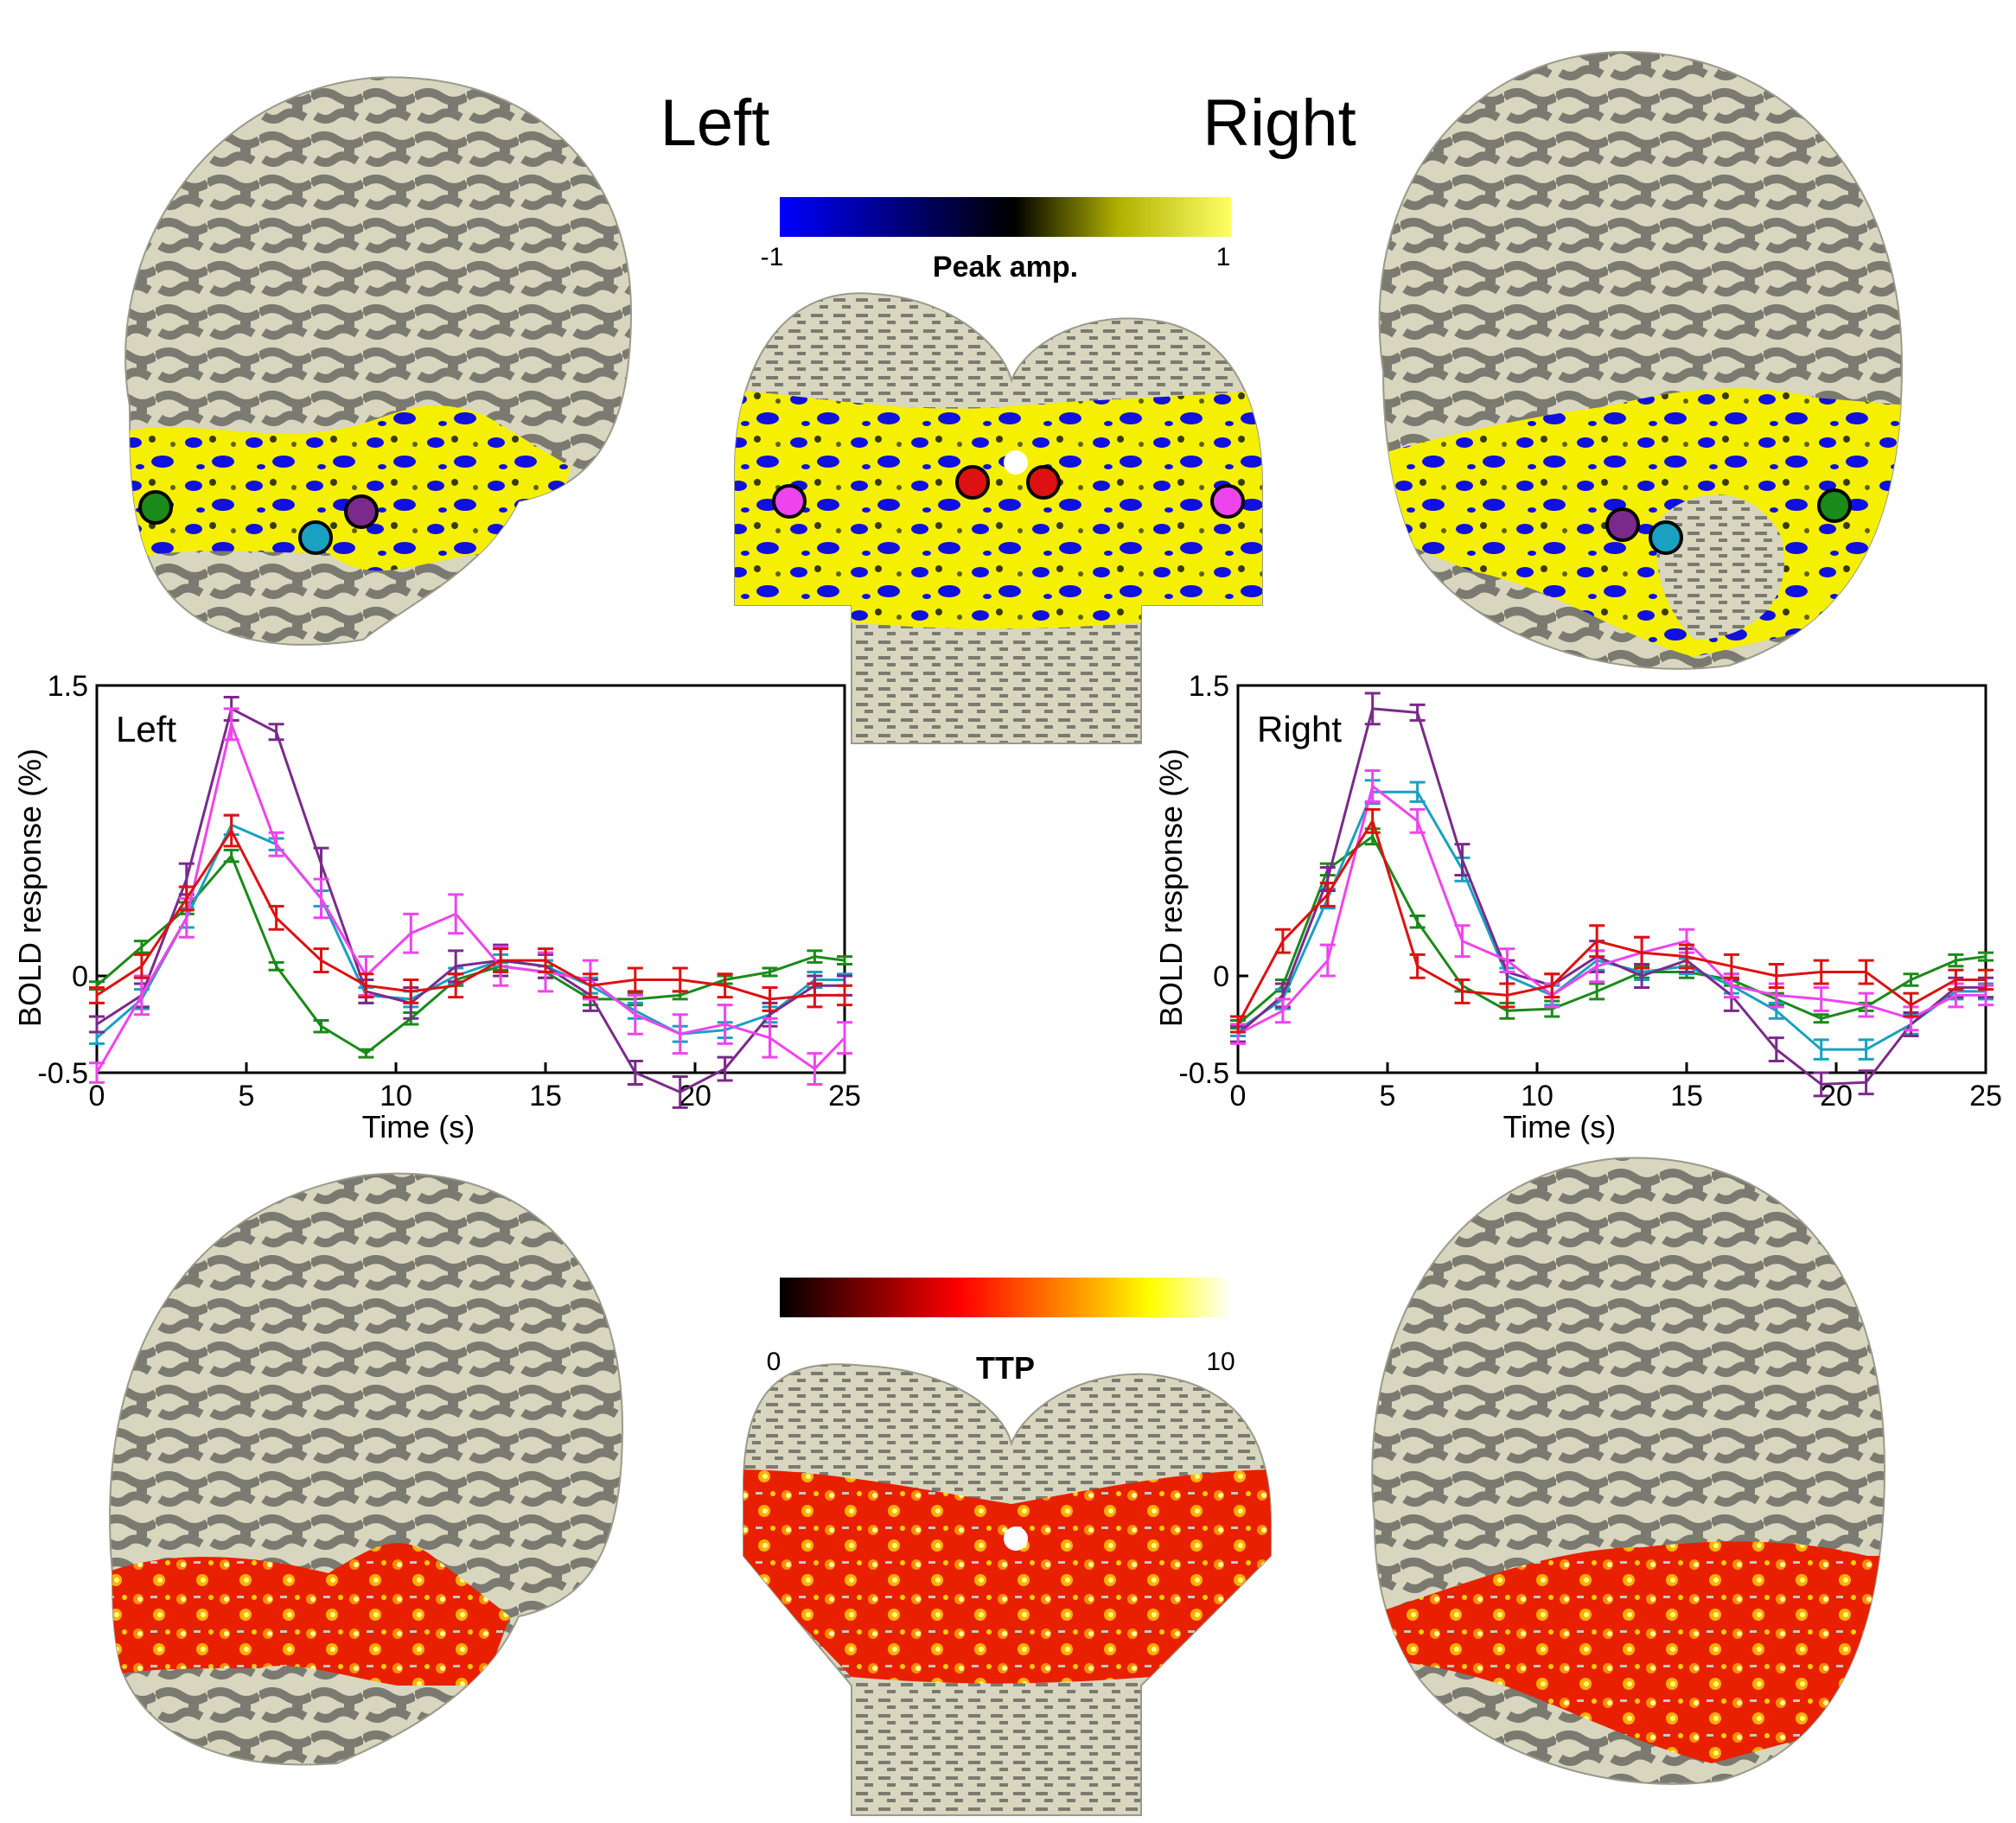  I want to click on ttp-colorbar-gradient, so click(1005, 1297).